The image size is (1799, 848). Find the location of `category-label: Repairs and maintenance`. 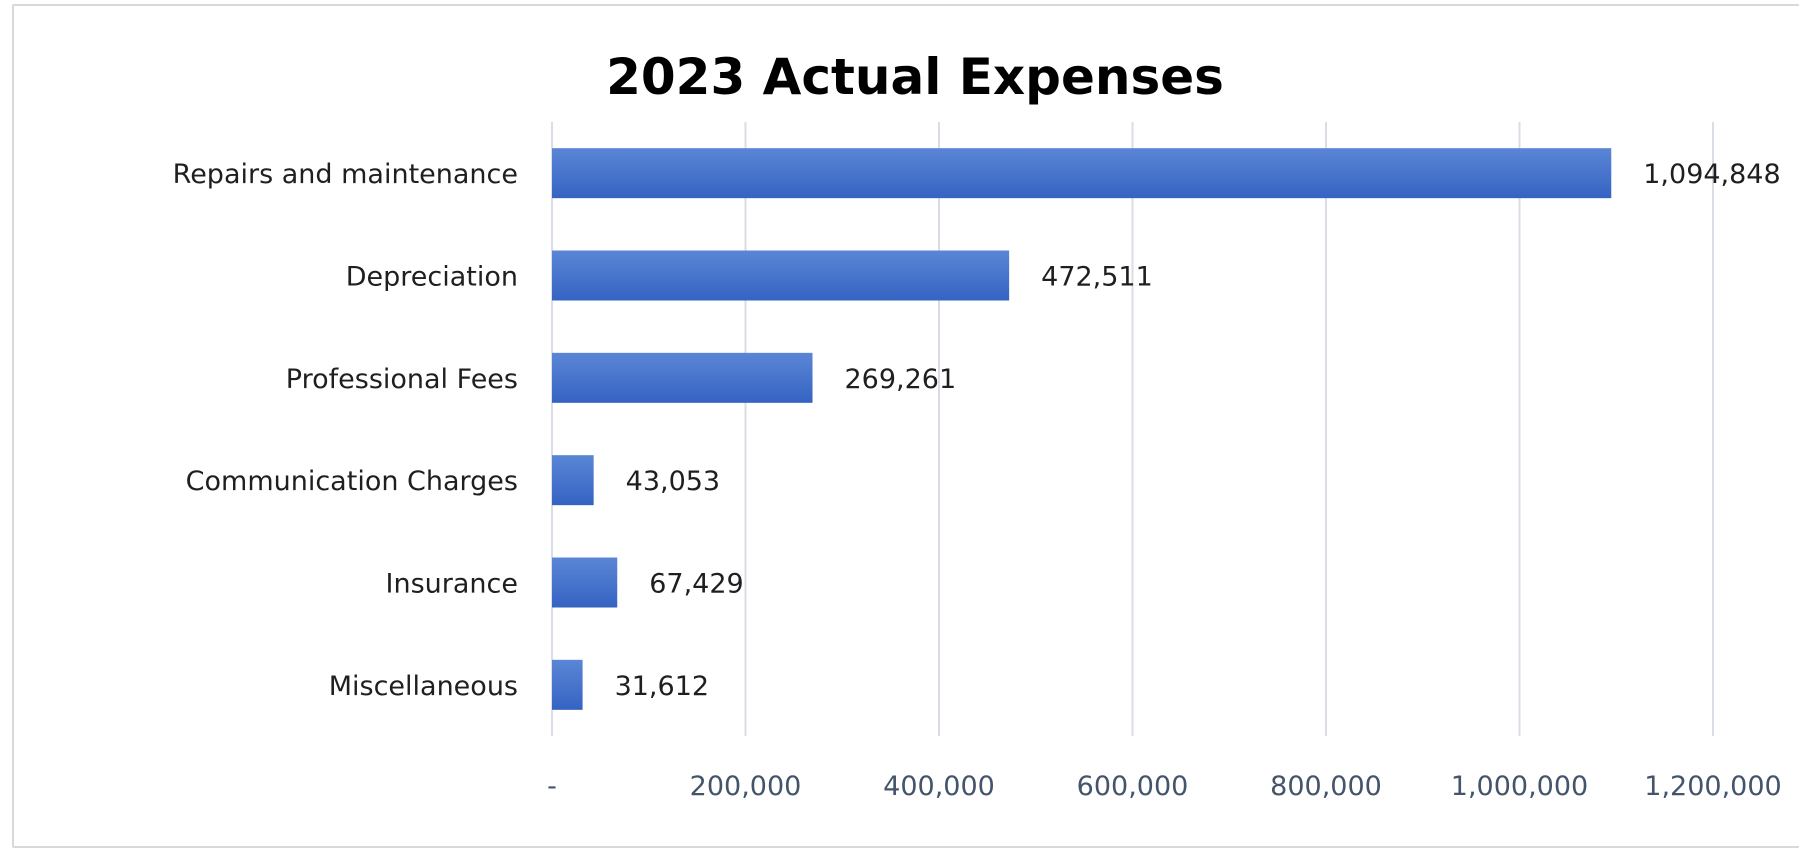

category-label: Repairs and maintenance is located at coordinates (345, 174).